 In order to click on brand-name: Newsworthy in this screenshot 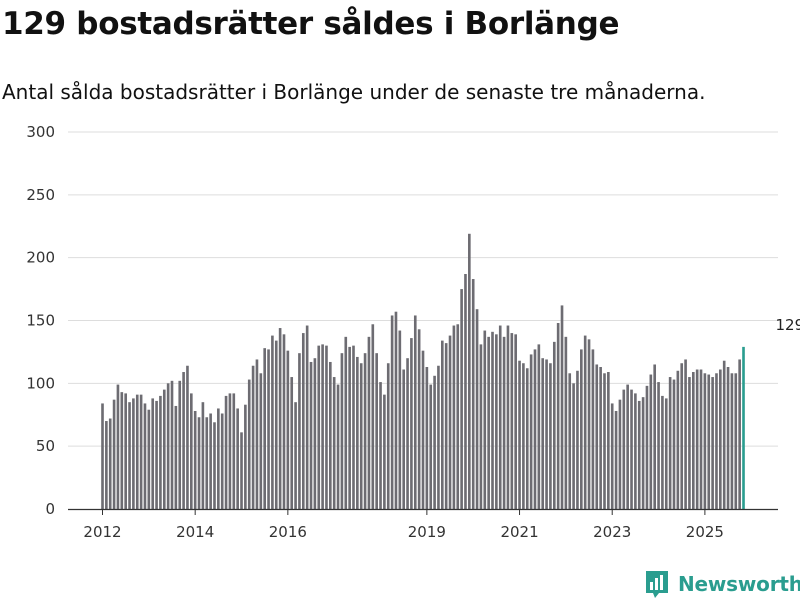, I will do `click(739, 584)`.